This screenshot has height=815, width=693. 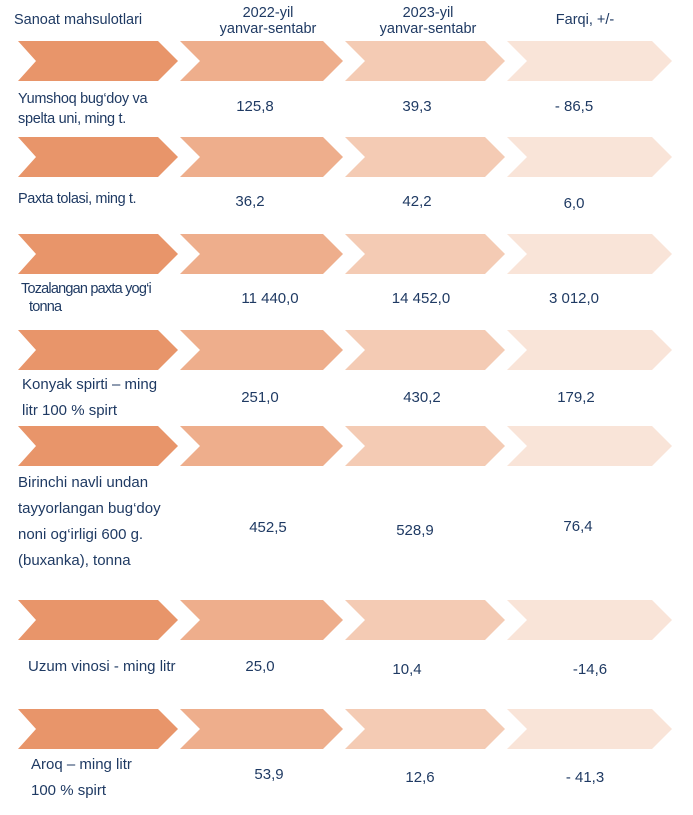 What do you see at coordinates (250, 201) in the screenshot?
I see `value-2022: 36,2` at bounding box center [250, 201].